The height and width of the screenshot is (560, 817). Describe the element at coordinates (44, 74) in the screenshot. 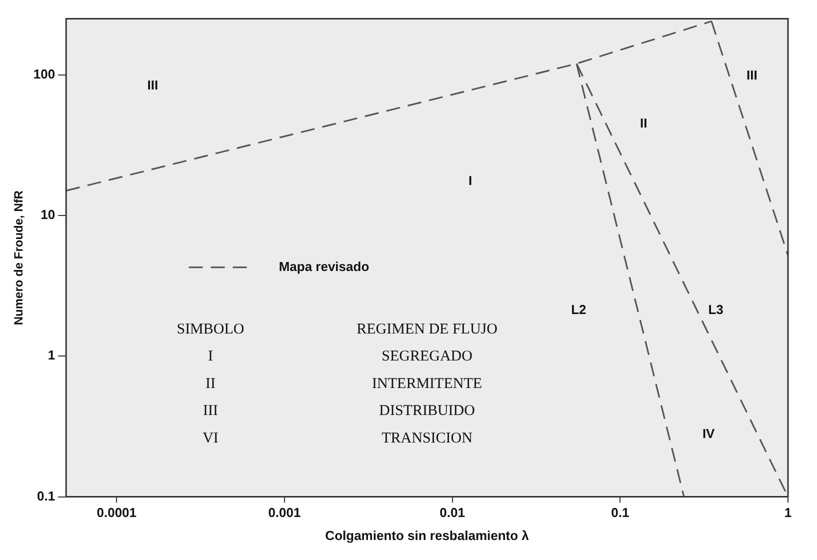

I see `y-tick-label: 100` at that location.